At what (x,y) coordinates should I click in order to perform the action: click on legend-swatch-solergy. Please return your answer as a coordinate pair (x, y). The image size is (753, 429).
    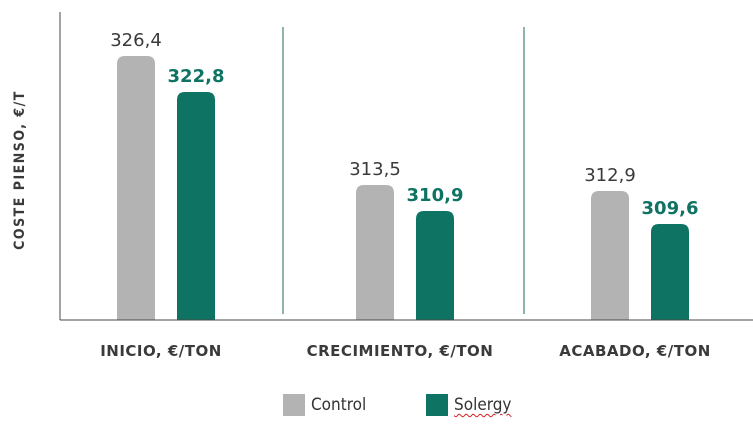
    Looking at the image, I should click on (437, 405).